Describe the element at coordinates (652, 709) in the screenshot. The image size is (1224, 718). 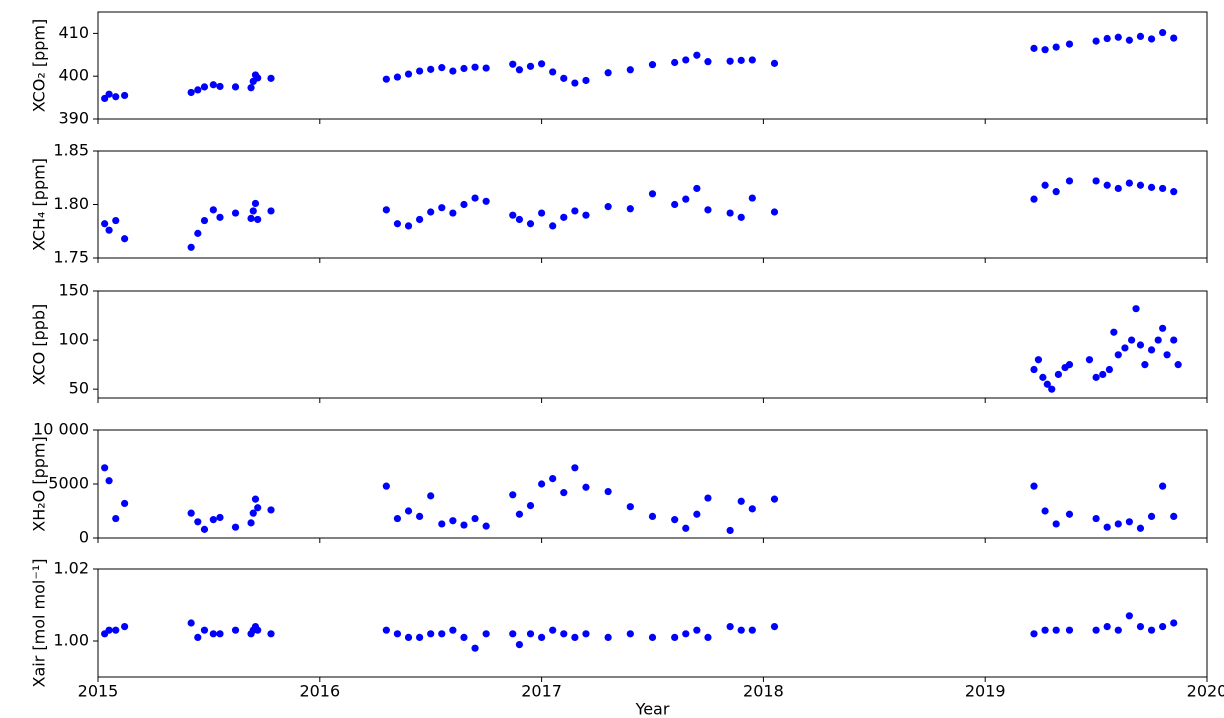
I see `x-axis-label: Year` at that location.